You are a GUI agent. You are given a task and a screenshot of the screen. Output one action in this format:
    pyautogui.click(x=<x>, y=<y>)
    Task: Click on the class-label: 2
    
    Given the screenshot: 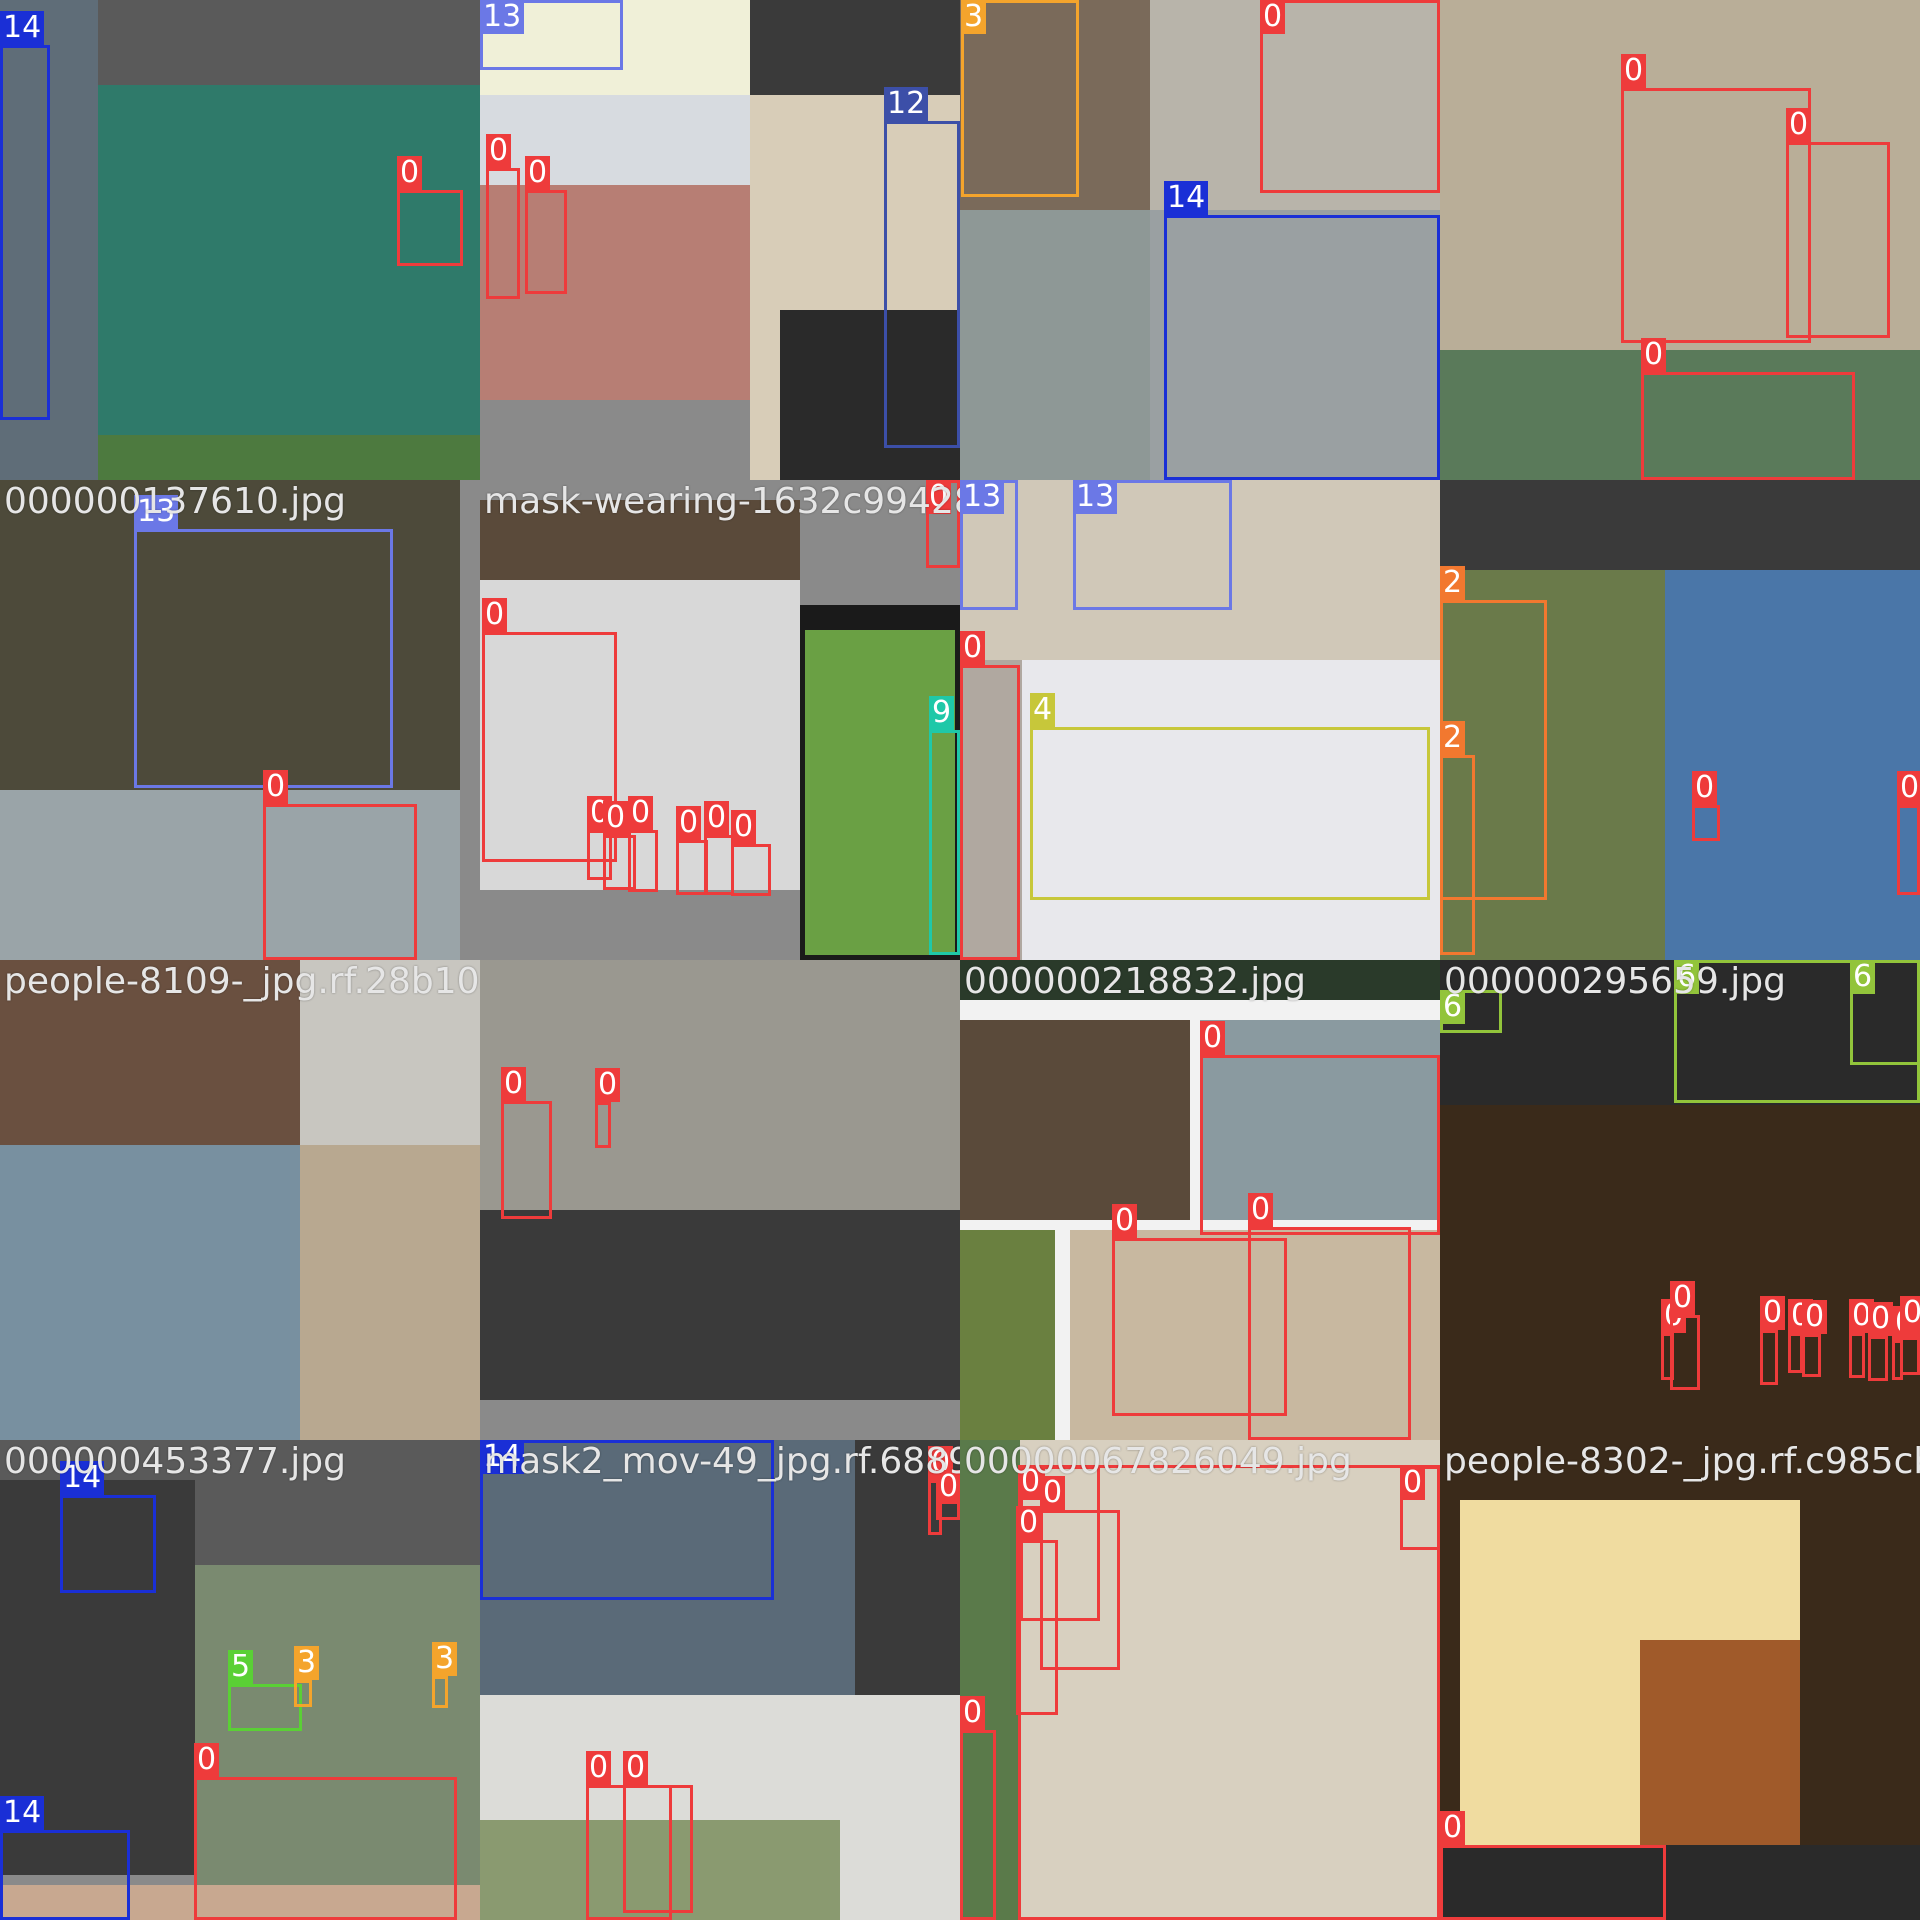 What is the action you would take?
    pyautogui.click(x=1453, y=583)
    